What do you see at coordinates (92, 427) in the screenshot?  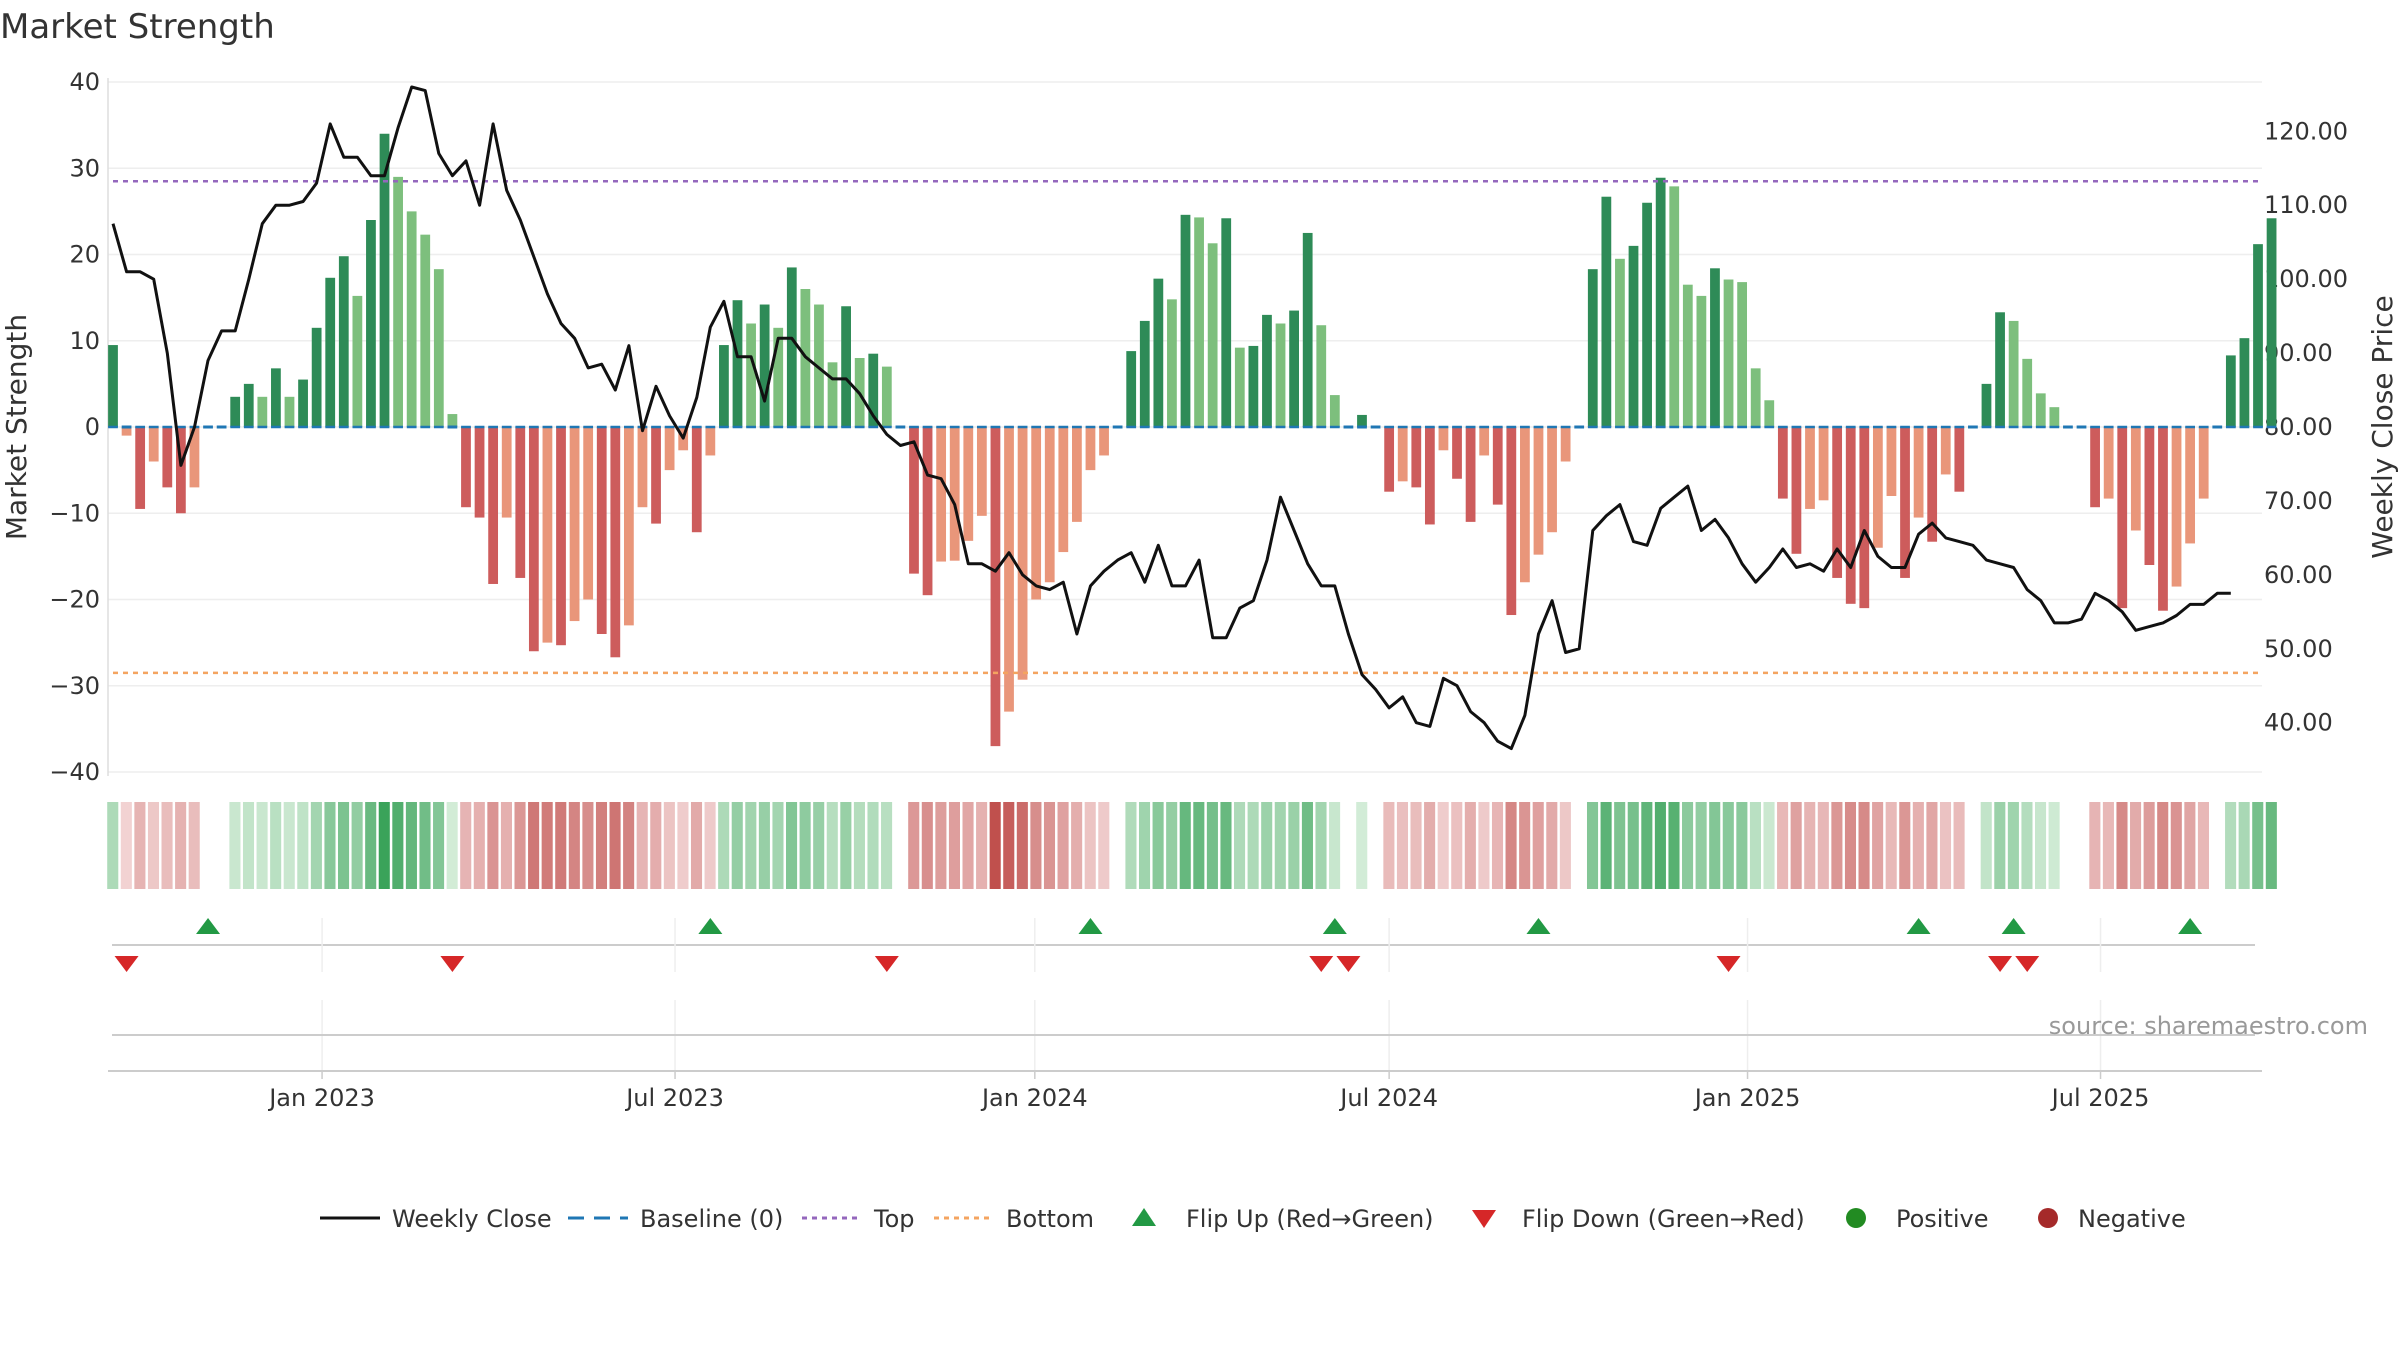 I see `left-tick-label: 0` at bounding box center [92, 427].